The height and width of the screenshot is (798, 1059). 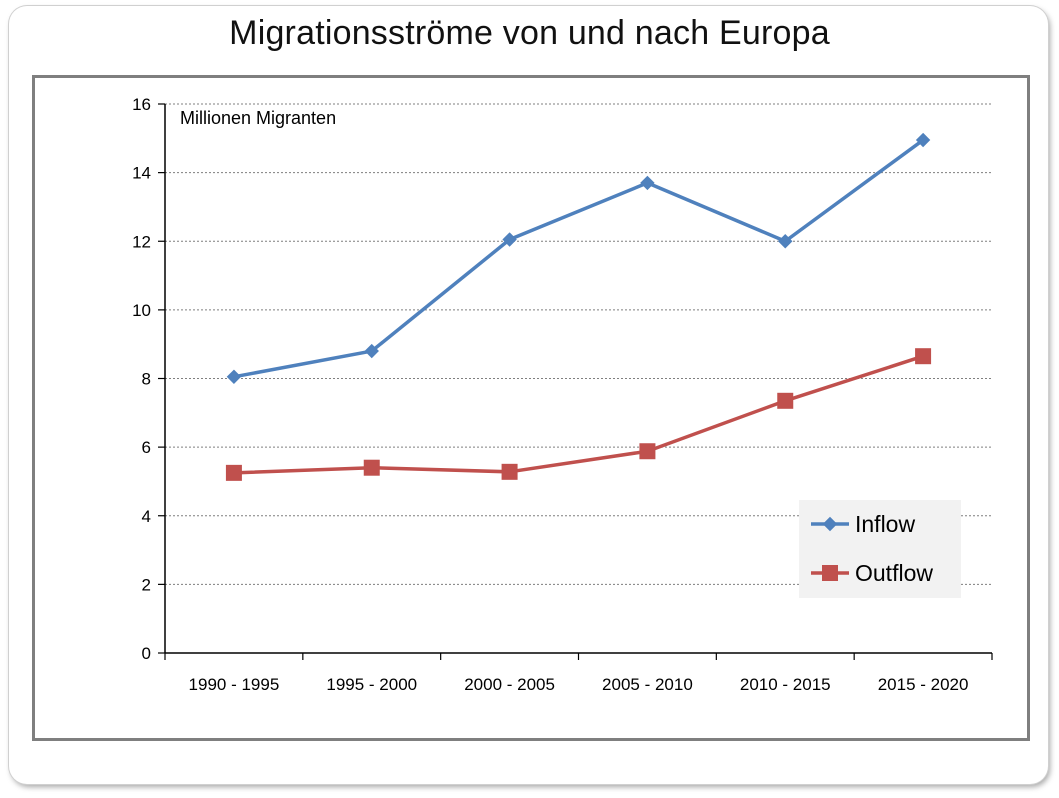 I want to click on slide-title: Migrationsströme von und nach Europa, so click(x=529, y=33).